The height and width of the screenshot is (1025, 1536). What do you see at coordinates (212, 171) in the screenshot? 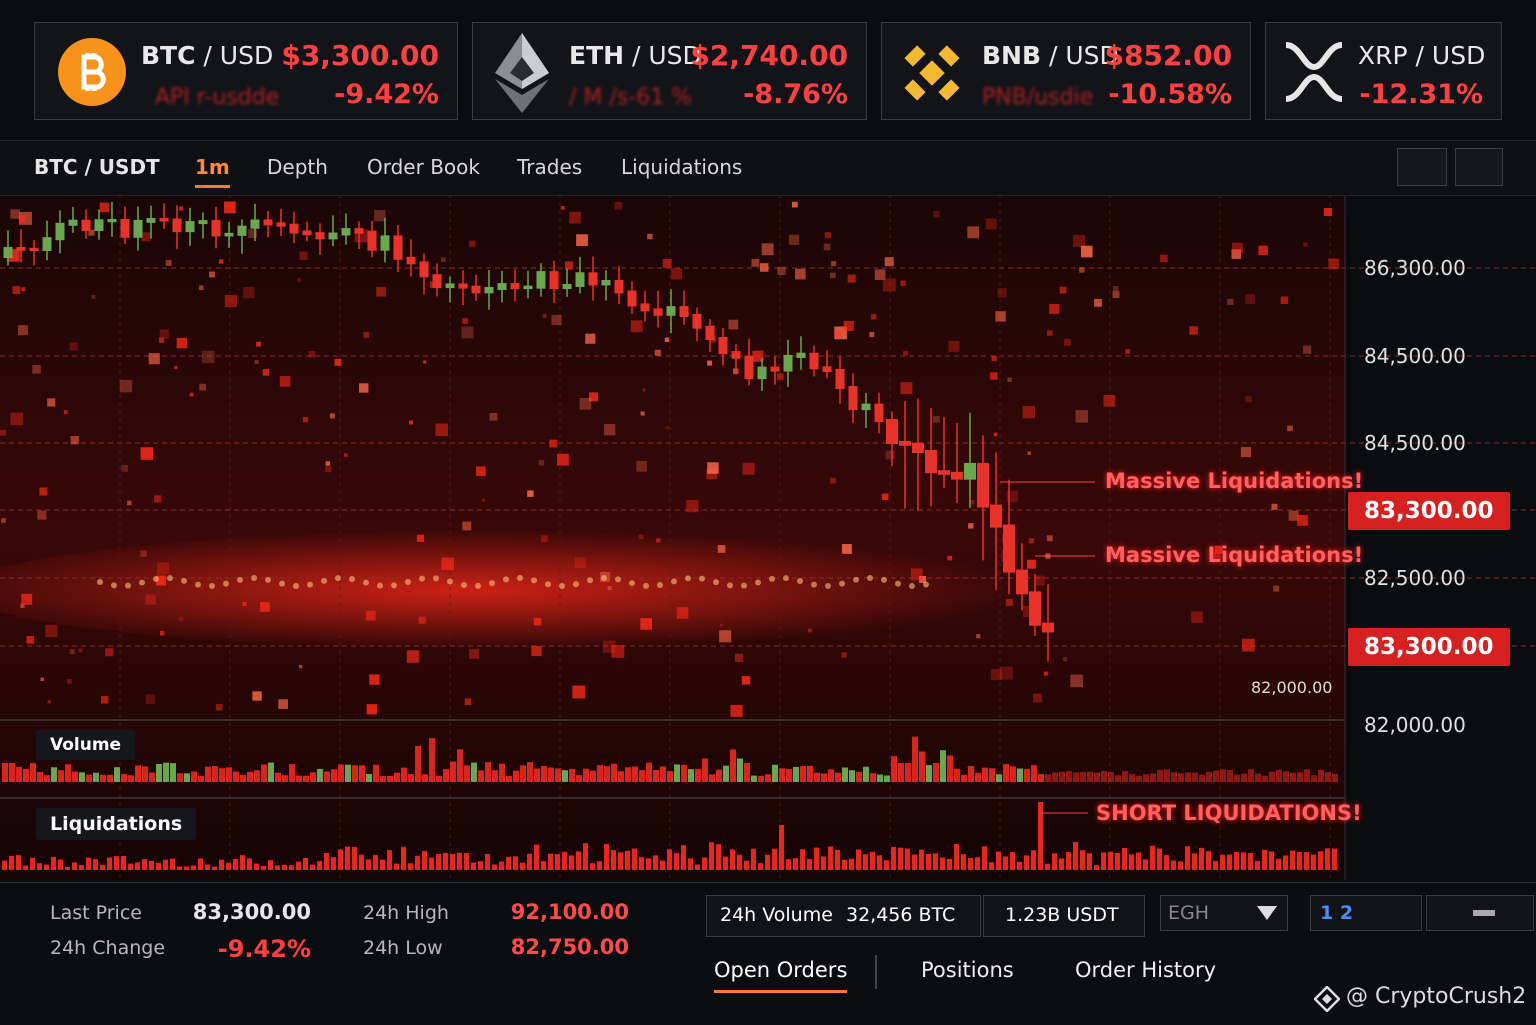
I see `tab: 1m` at bounding box center [212, 171].